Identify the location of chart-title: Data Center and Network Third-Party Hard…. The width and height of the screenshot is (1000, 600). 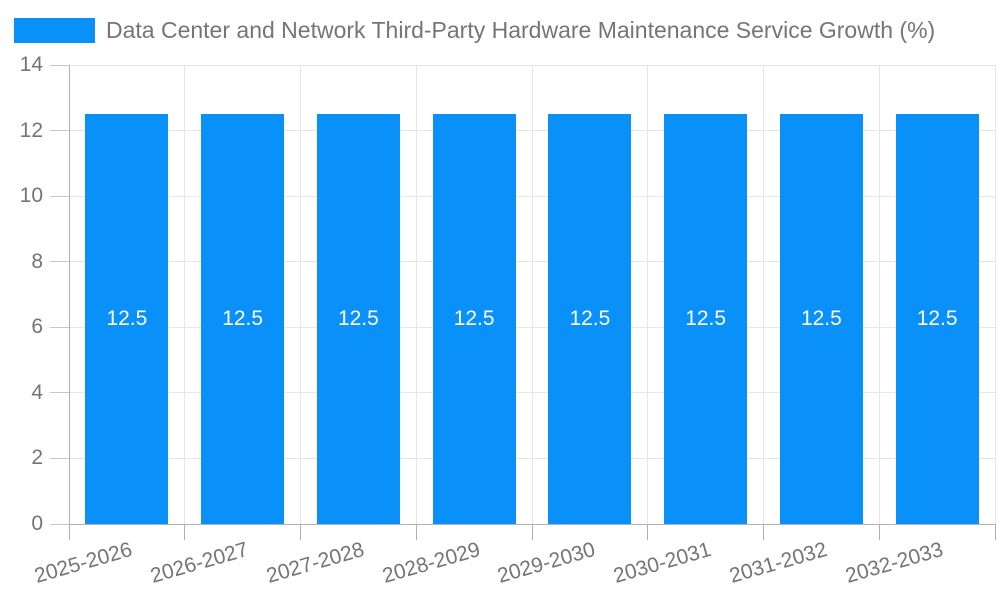
(521, 30).